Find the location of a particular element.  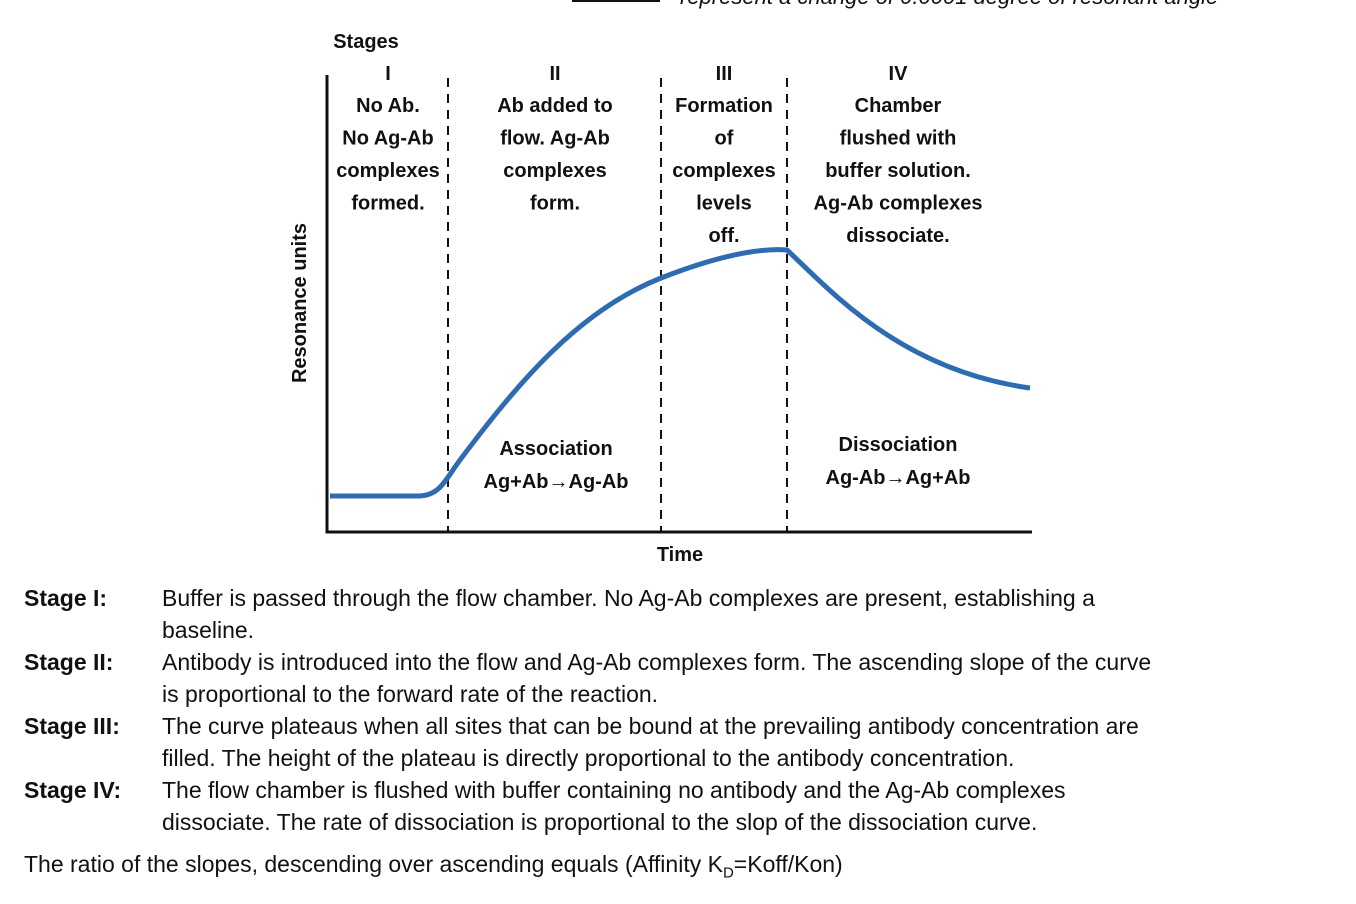

stage-description: off. is located at coordinates (723, 236).